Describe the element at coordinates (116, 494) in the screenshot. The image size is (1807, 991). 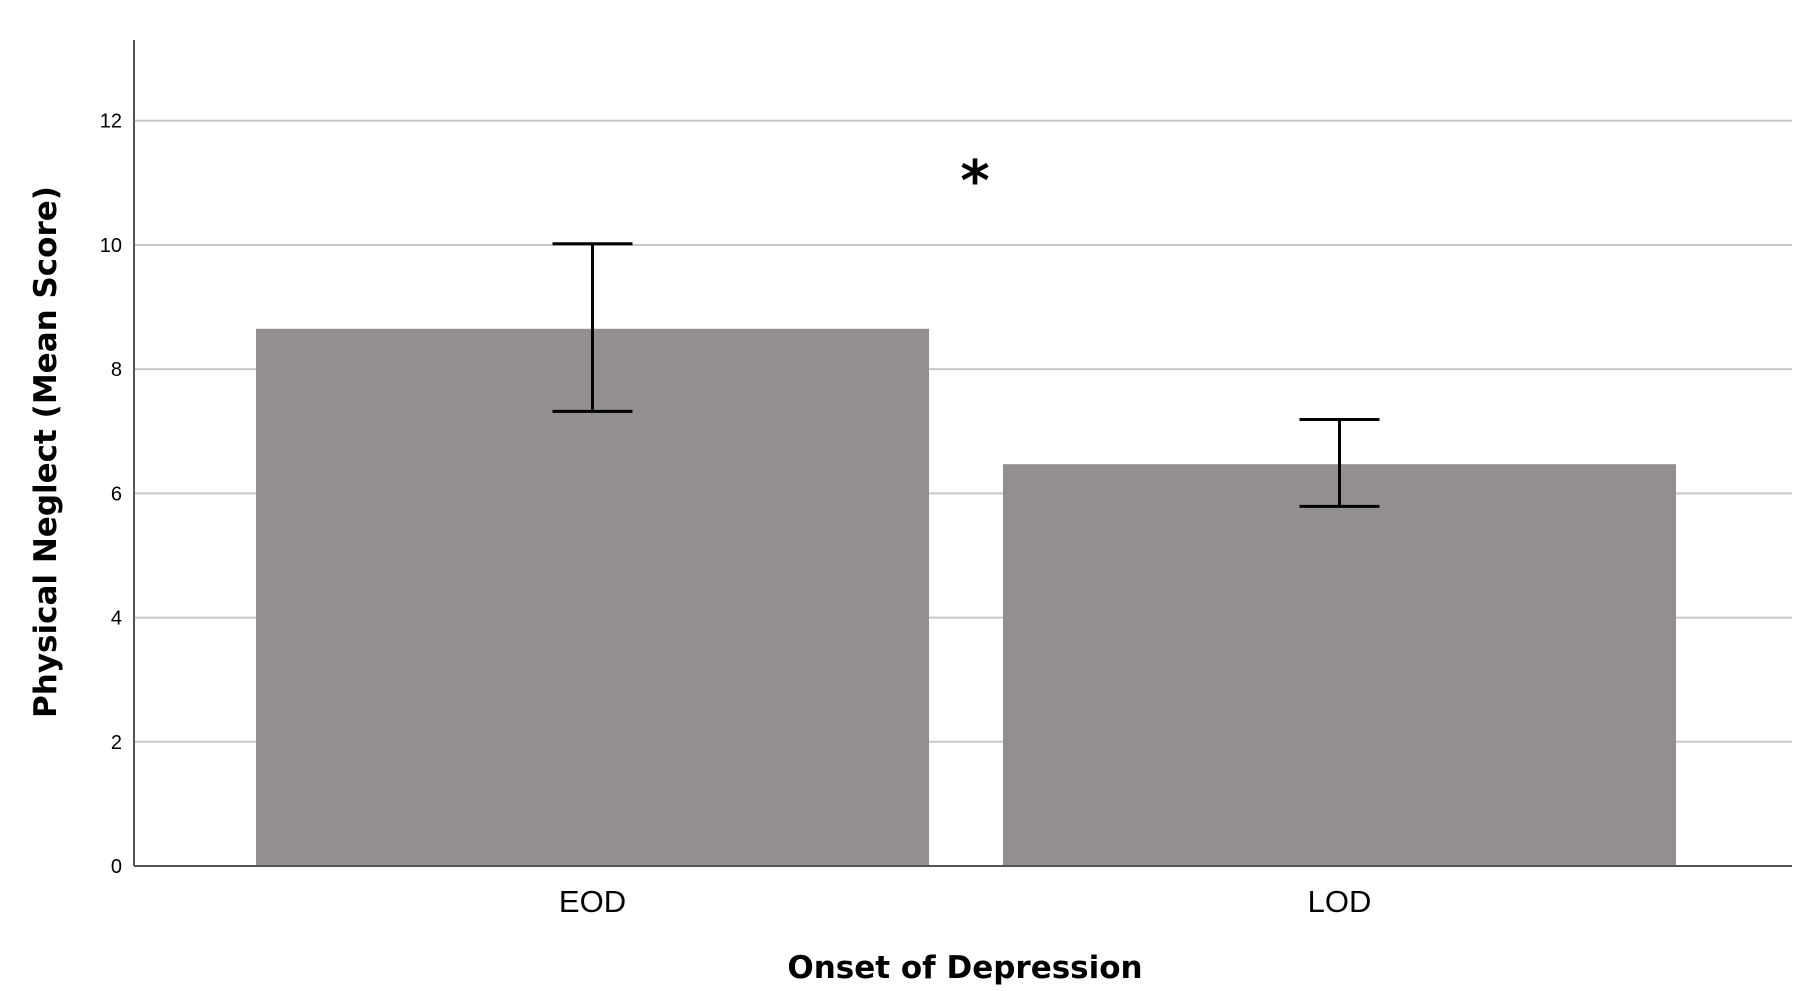
I see `y-tick-label: 6` at that location.